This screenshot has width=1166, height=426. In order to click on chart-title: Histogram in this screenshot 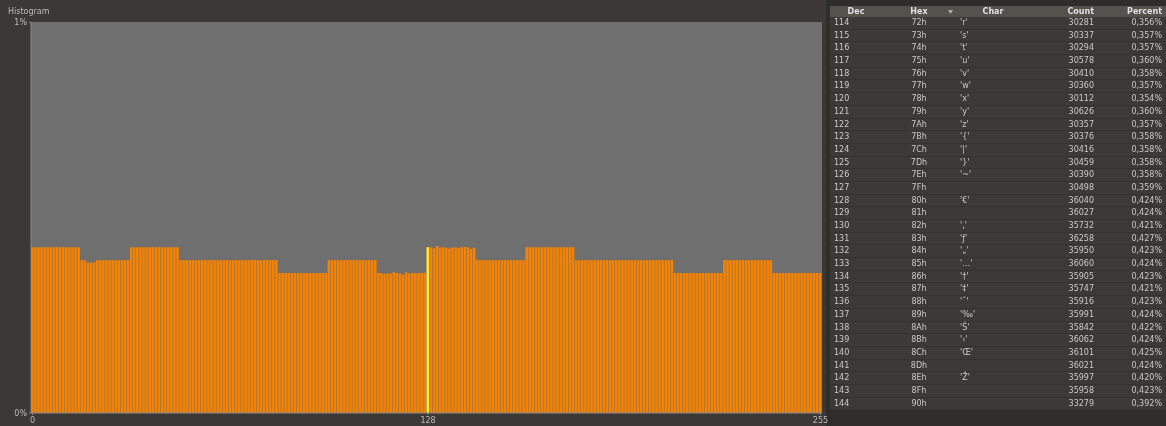, I will do `click(29, 11)`.